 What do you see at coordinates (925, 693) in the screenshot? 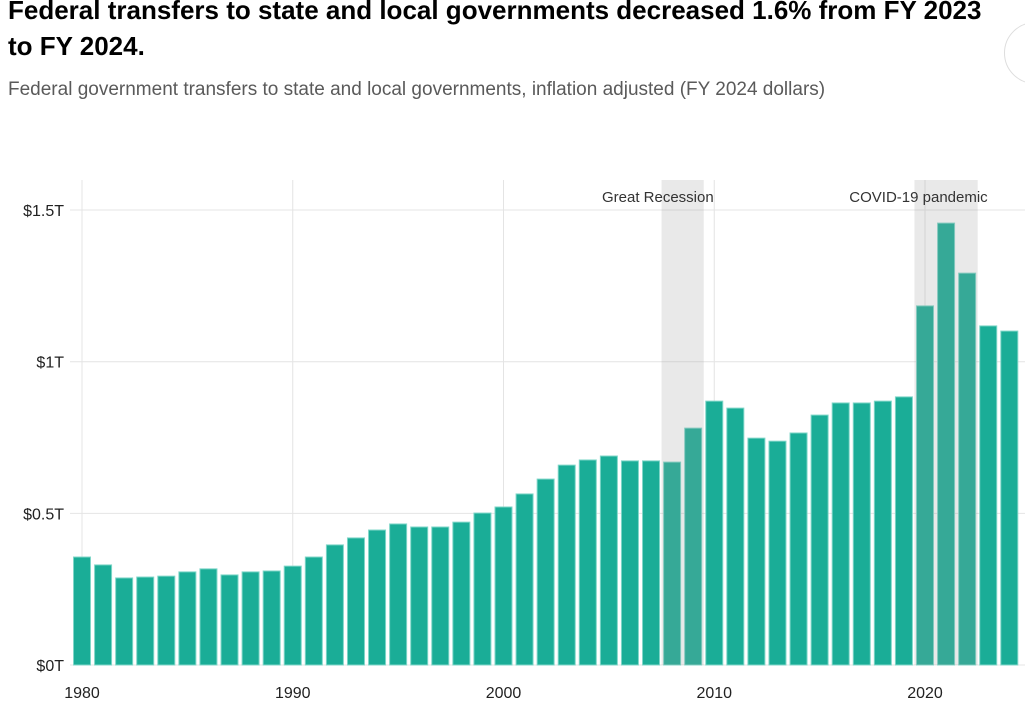
I see `x-tick-label: 2020` at bounding box center [925, 693].